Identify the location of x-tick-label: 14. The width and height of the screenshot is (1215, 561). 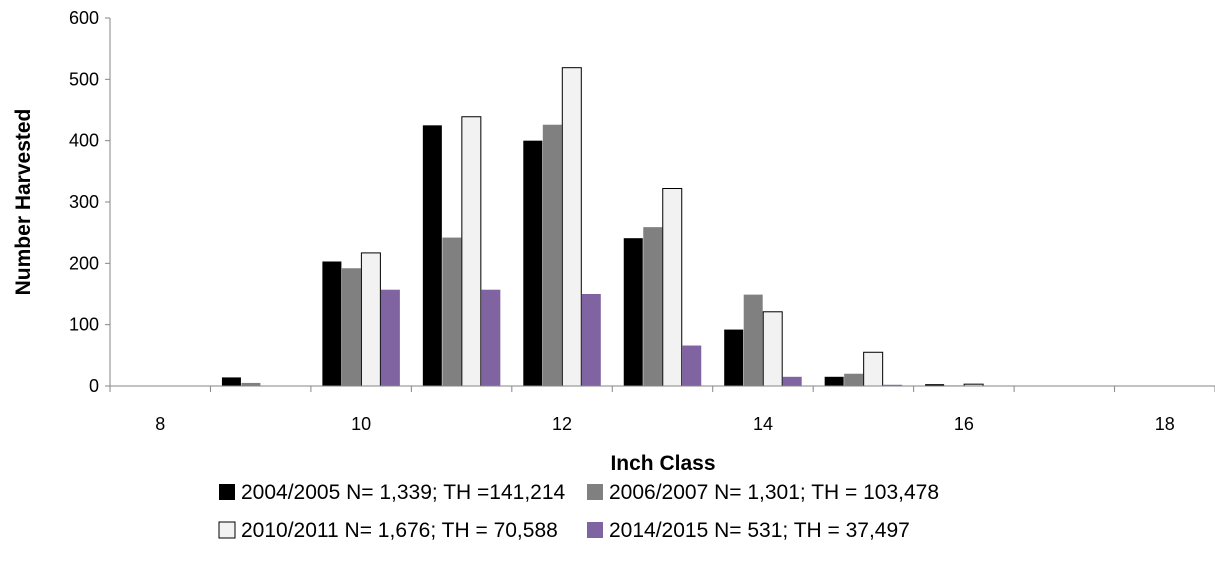
(763, 424).